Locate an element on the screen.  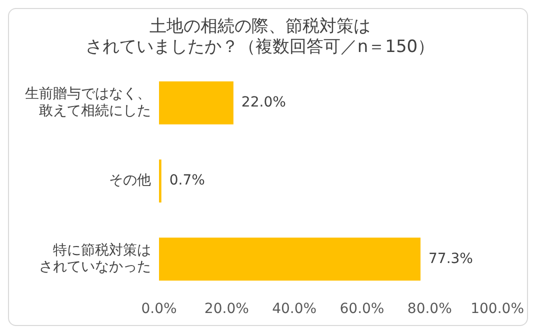
data-label: 22.0% is located at coordinates (263, 102).